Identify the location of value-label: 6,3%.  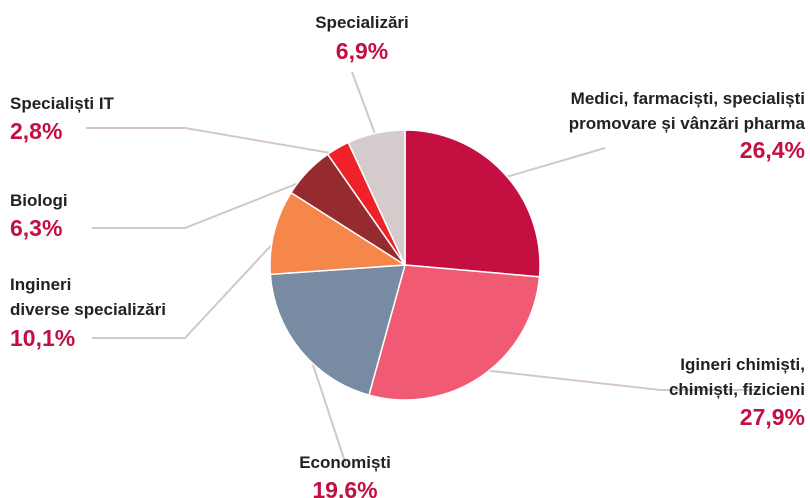
(36, 228).